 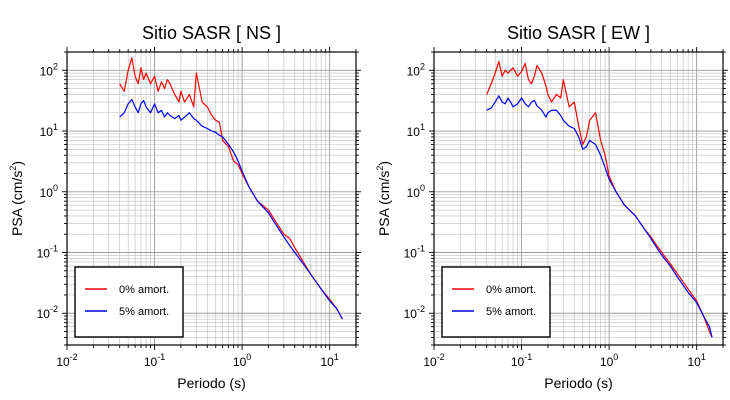 I want to click on chart-title: Sitio SASR [ NS ], so click(x=211, y=33).